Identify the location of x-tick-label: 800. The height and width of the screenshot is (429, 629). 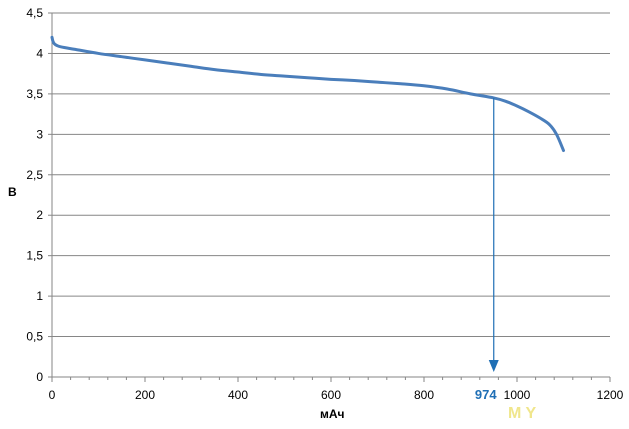
(424, 395).